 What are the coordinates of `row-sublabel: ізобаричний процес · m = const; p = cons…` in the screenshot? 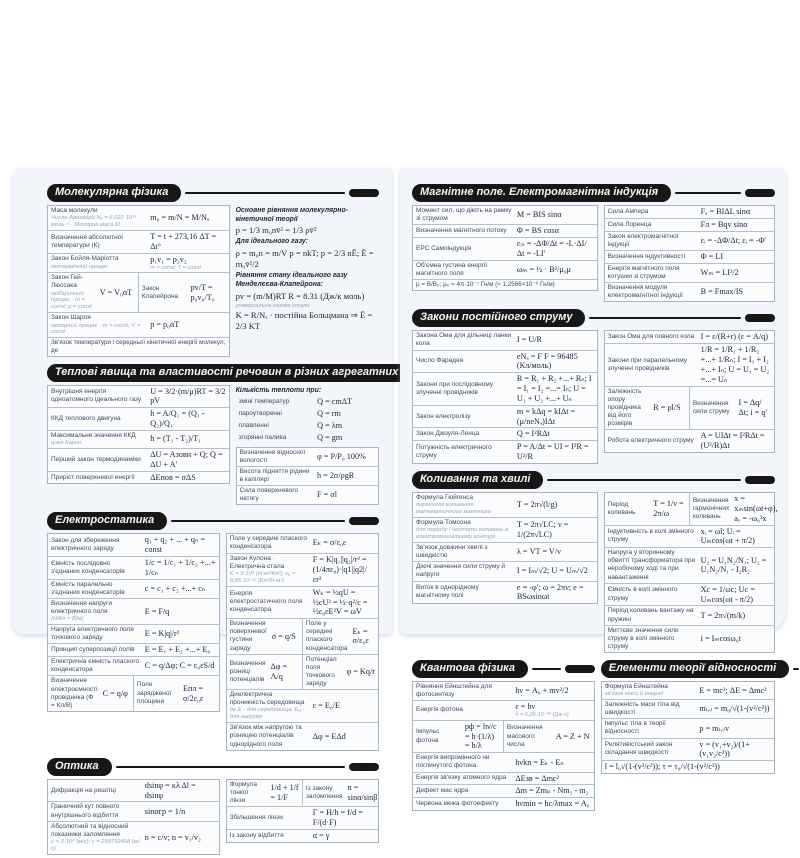 It's located at (71, 300).